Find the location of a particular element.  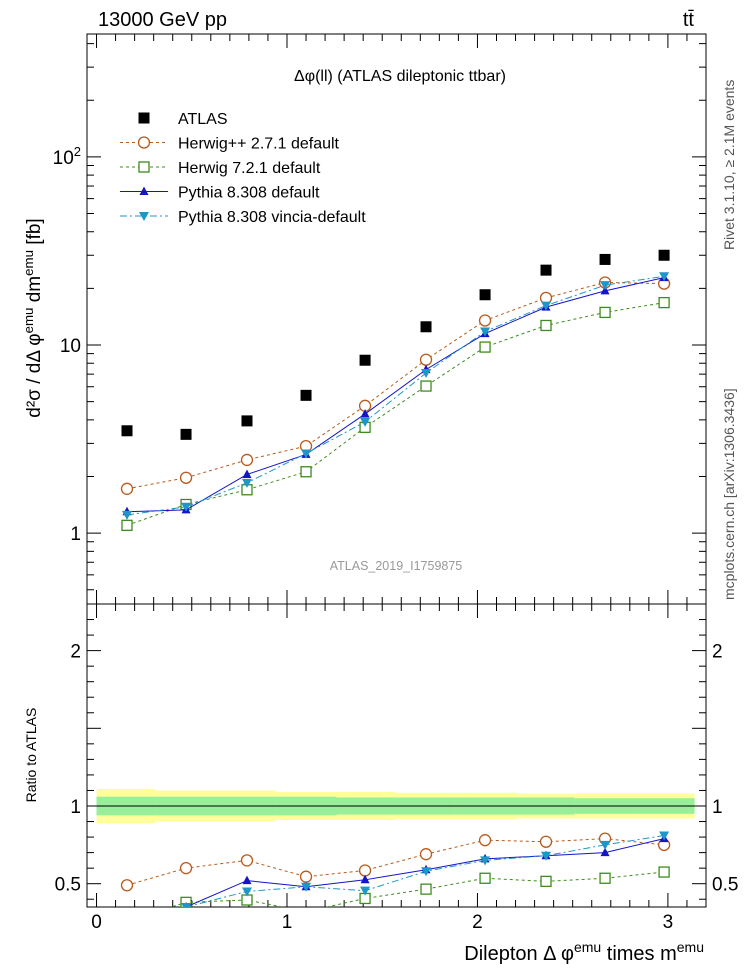

x-tick-label: 0 is located at coordinates (96, 922).